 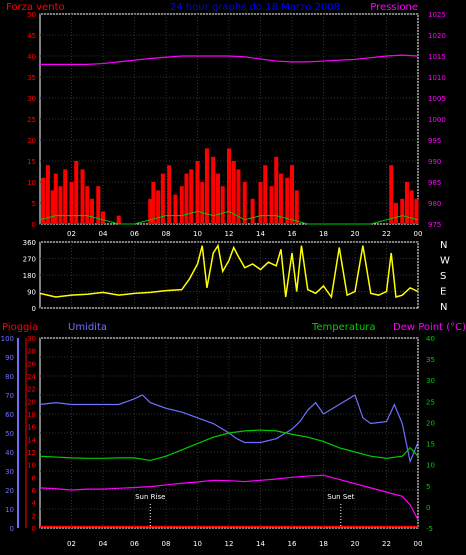 What do you see at coordinates (31, 15) in the screenshot?
I see `wind-tick-label: 50` at bounding box center [31, 15].